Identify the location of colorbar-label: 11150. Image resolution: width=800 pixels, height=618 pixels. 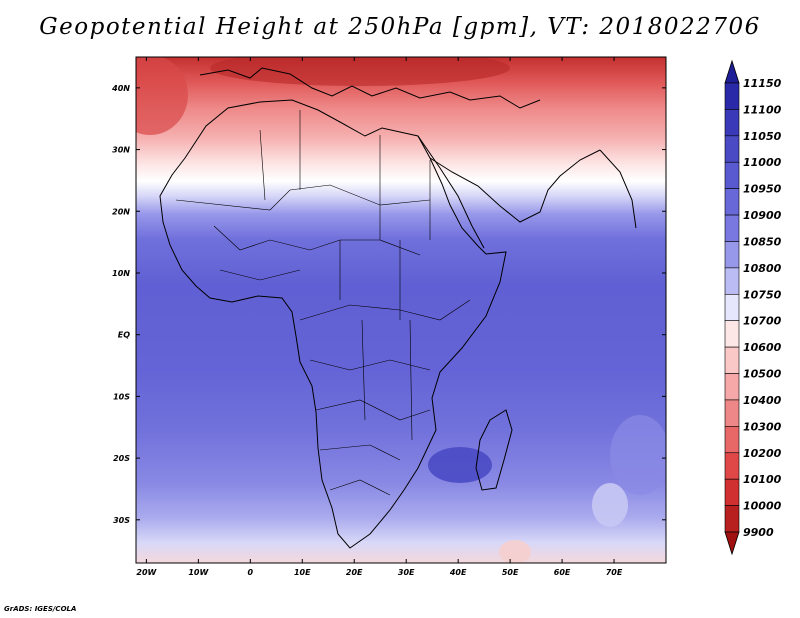
(762, 83).